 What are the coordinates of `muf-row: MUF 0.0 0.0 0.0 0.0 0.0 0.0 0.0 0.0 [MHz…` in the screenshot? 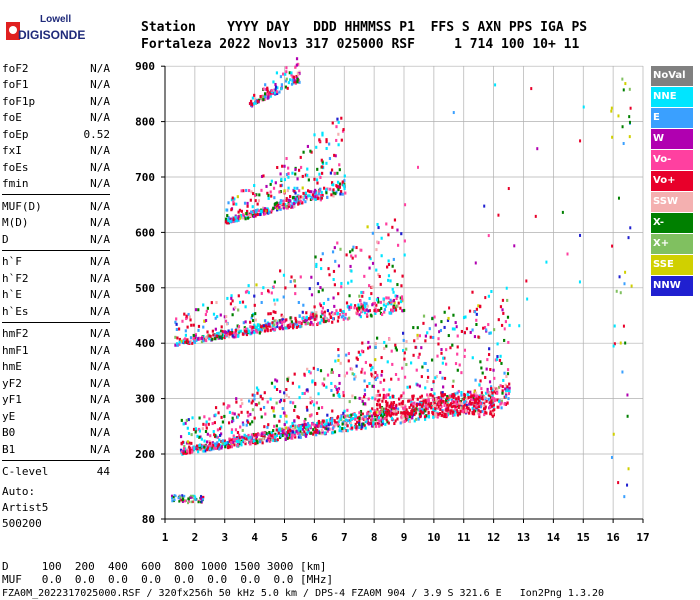 It's located at (168, 579).